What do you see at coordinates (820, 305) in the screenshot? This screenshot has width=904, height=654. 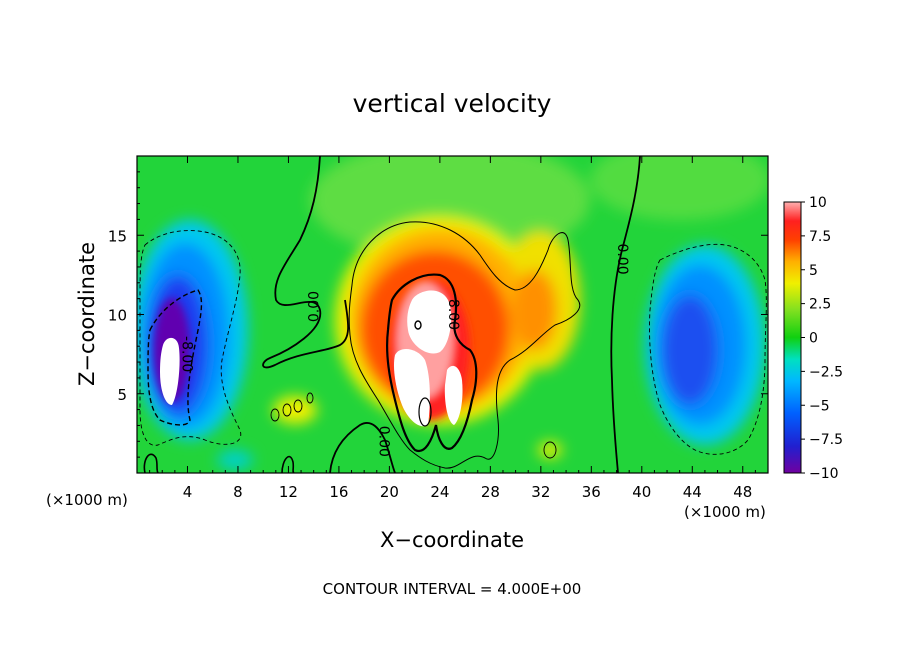 I see `colorbar-tick-label: 2.5` at bounding box center [820, 305].